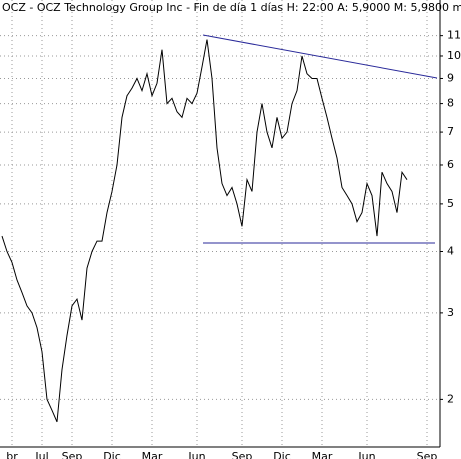  What do you see at coordinates (450, 312) in the screenshot?
I see `y-tick-label: 3` at bounding box center [450, 312].